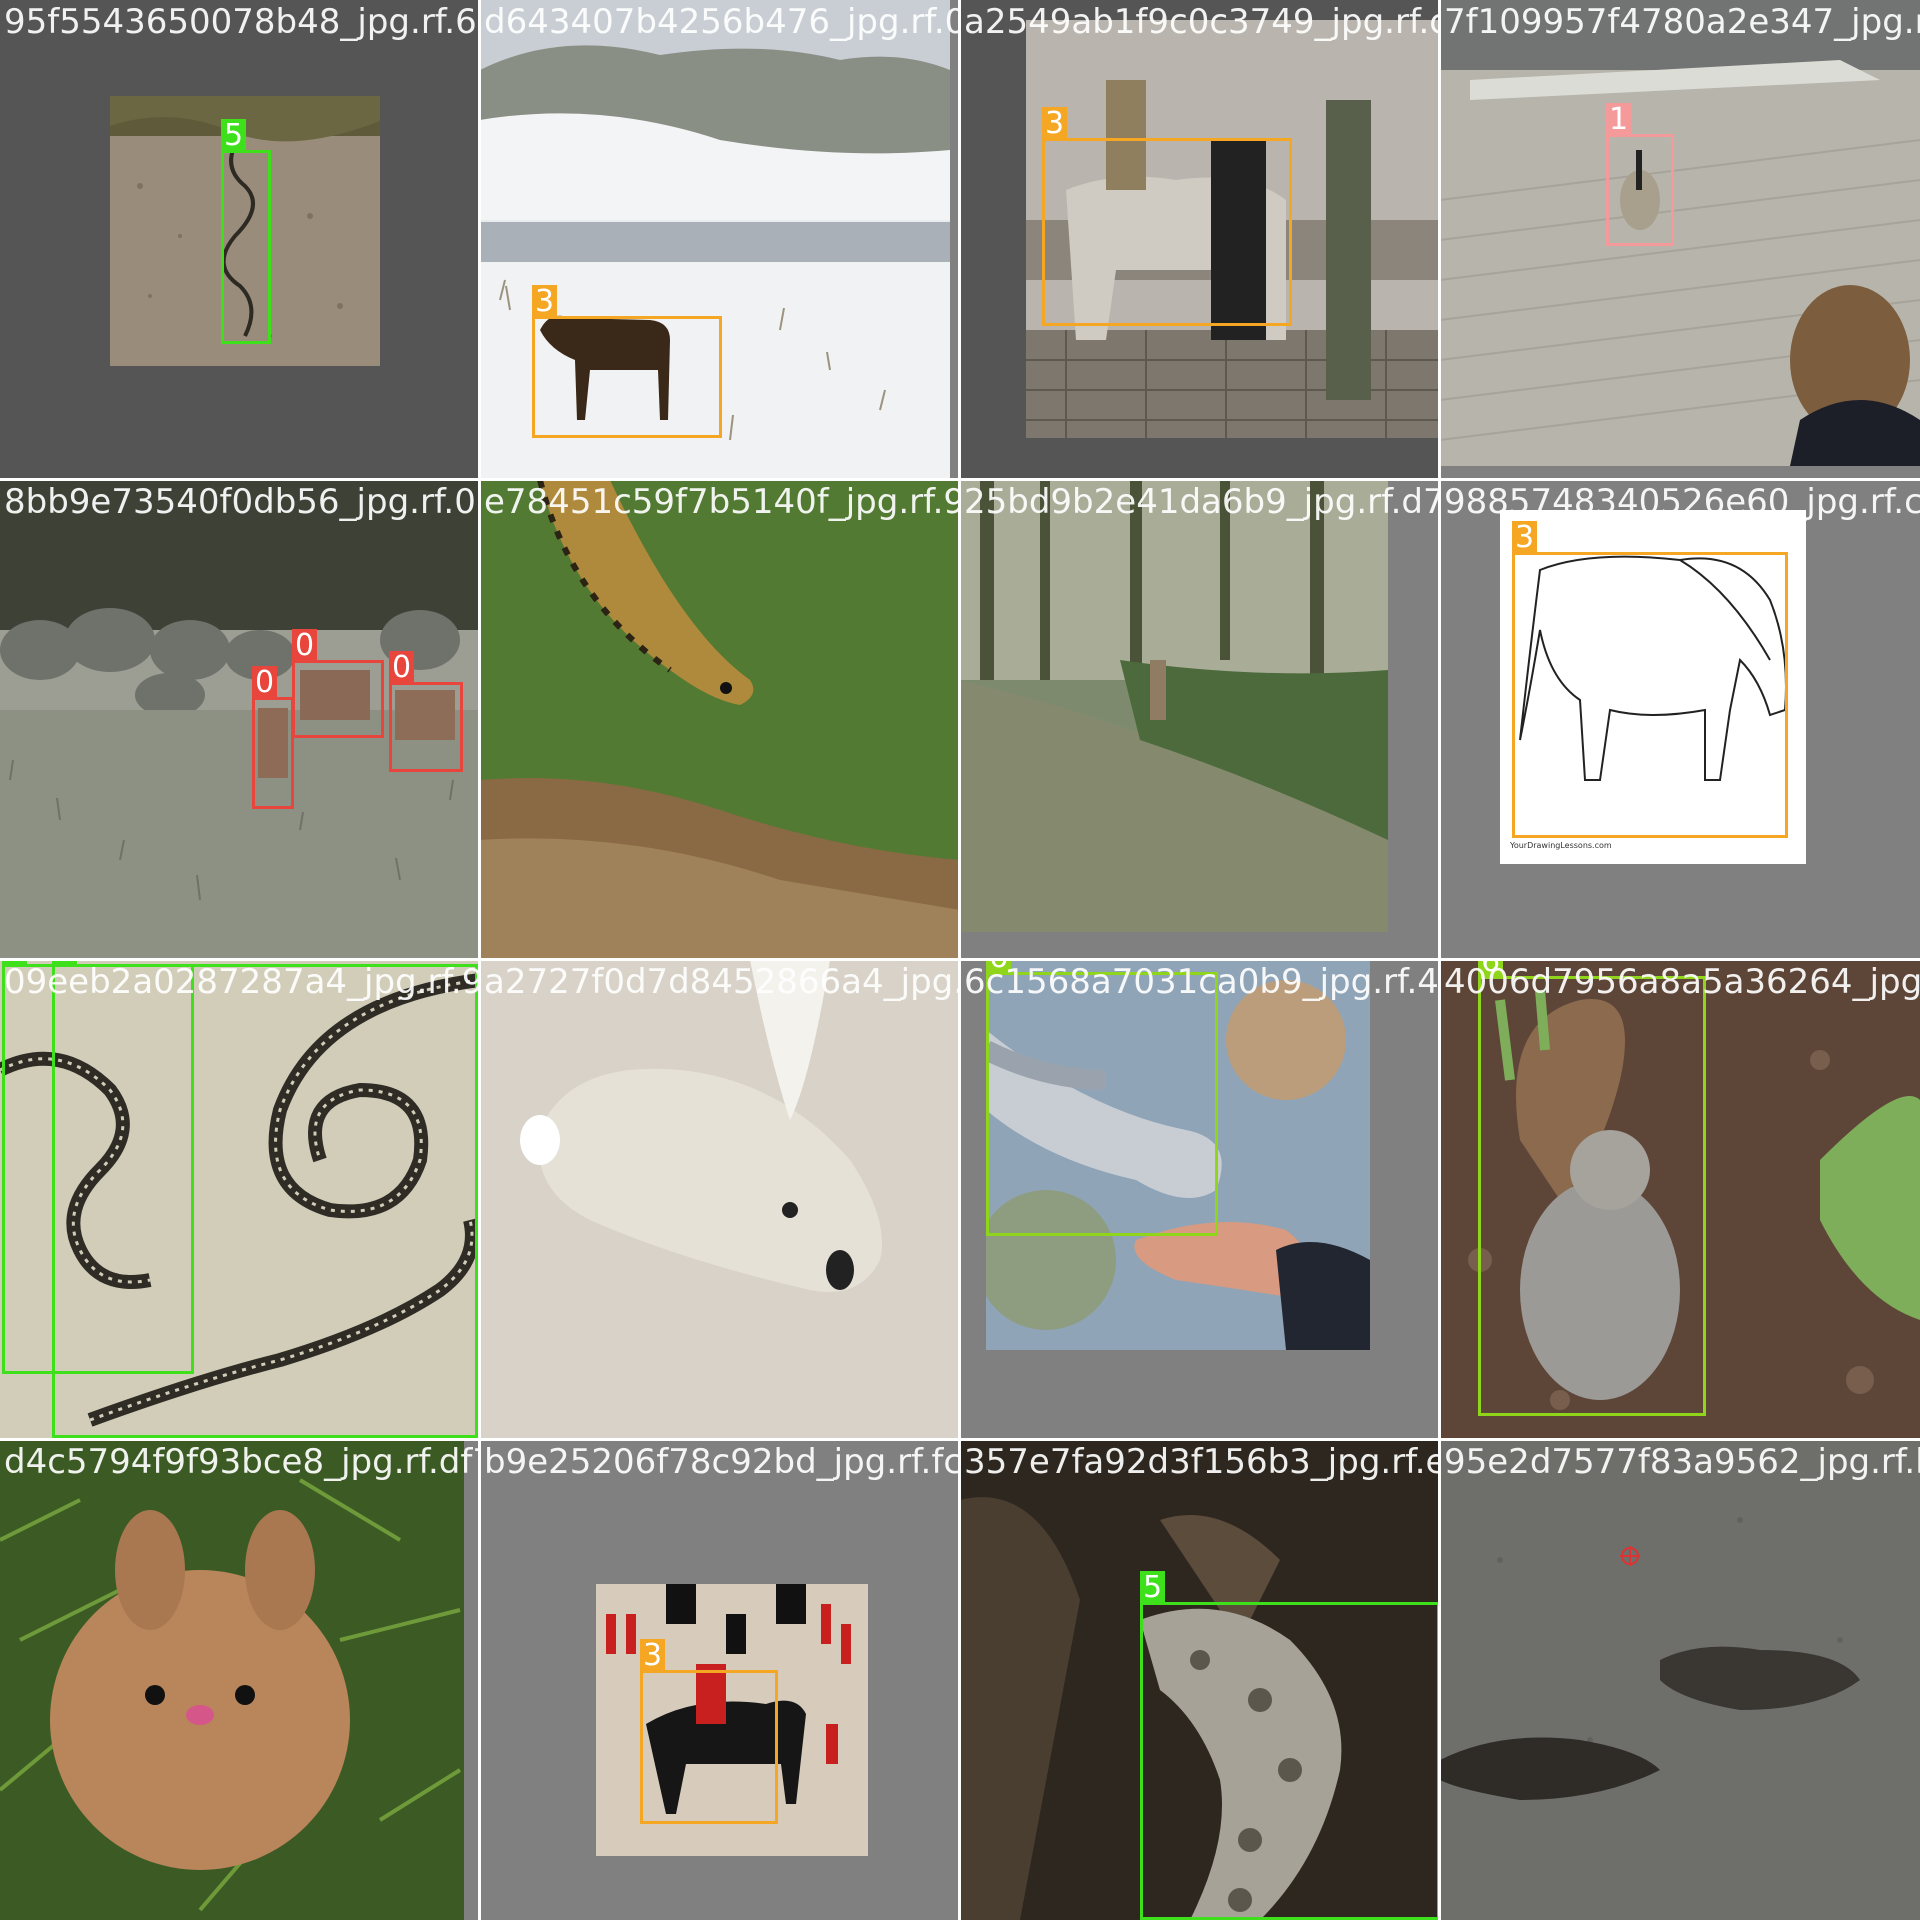 This screenshot has width=1920, height=1920. Describe the element at coordinates (1682, 22) in the screenshot. I see `tile-filename: 7f109957f4780a2e347_jpg.rf.0b` at that location.